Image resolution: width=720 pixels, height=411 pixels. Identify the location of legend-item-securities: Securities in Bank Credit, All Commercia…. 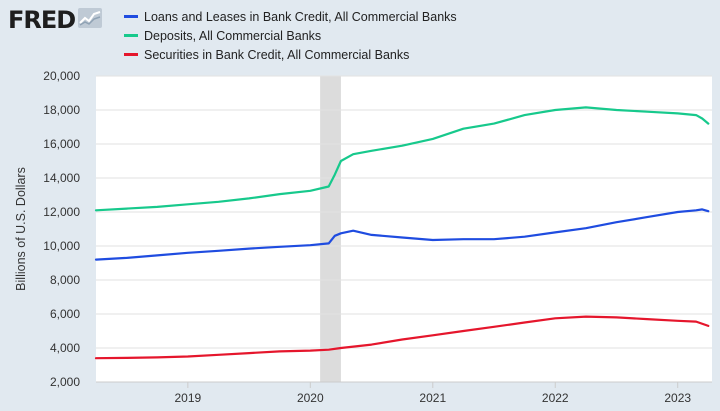
(290, 54).